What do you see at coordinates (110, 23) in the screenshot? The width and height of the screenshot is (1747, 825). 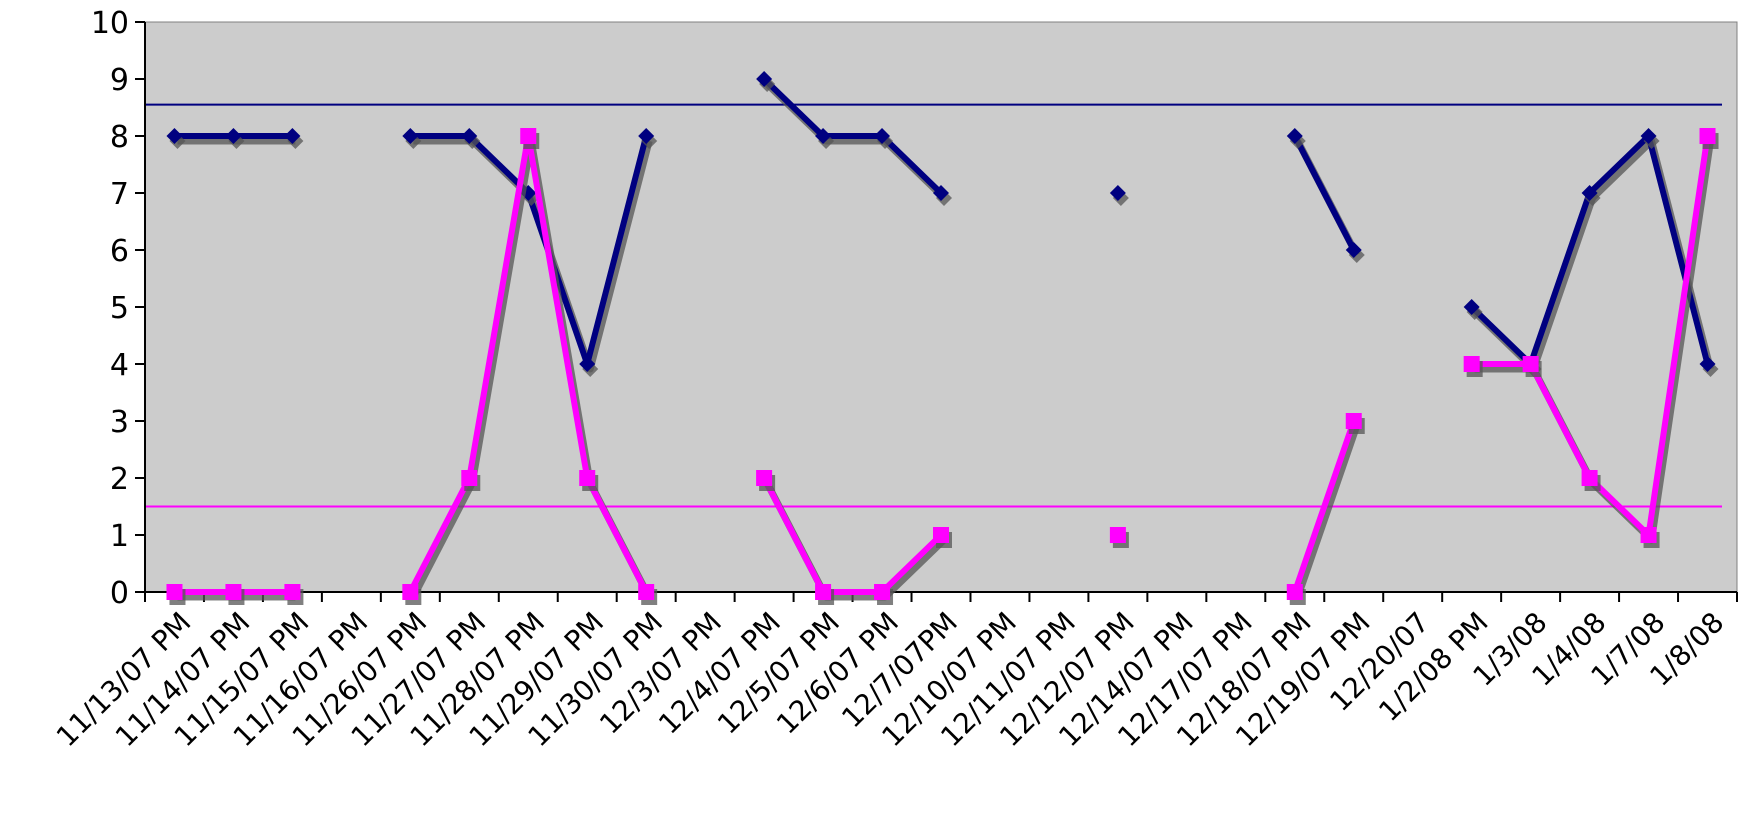 I see `y-tick-label: 10` at bounding box center [110, 23].